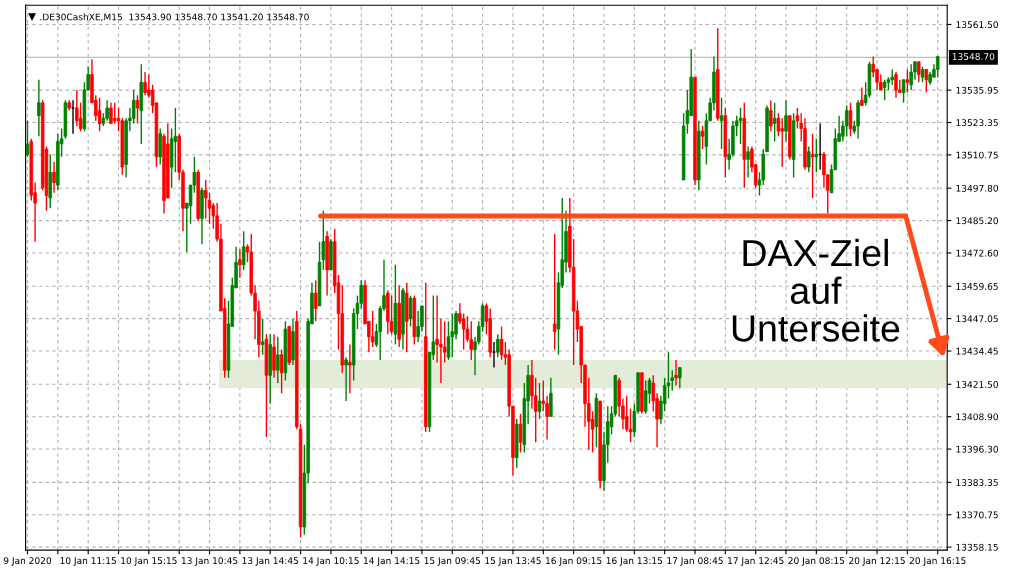 The width and height of the screenshot is (1024, 576). I want to click on x-tick-label: 15 Jan 13:45, so click(513, 561).